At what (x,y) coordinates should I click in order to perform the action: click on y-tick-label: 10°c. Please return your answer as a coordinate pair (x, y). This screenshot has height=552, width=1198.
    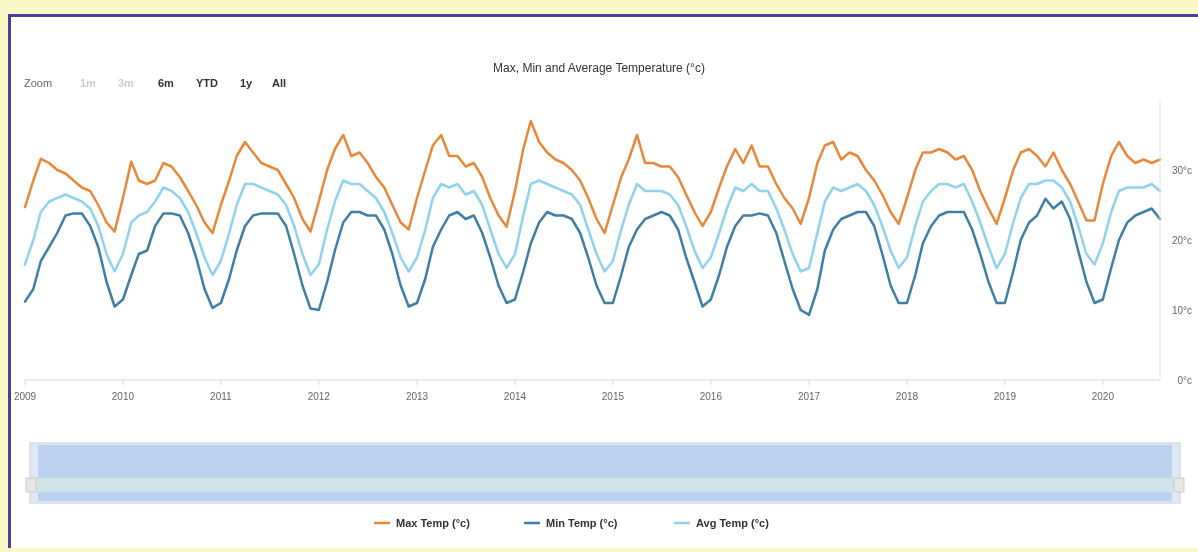
    Looking at the image, I should click on (1181, 310).